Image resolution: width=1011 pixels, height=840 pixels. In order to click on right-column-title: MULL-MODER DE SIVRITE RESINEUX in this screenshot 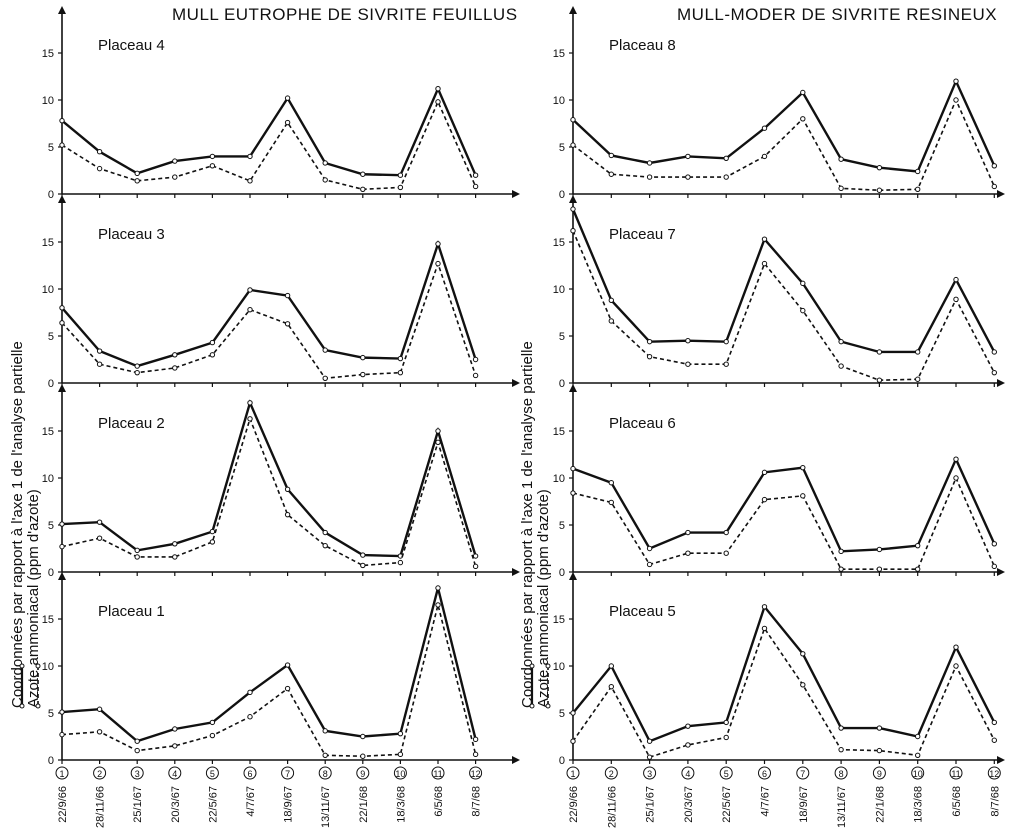, I will do `click(837, 14)`.